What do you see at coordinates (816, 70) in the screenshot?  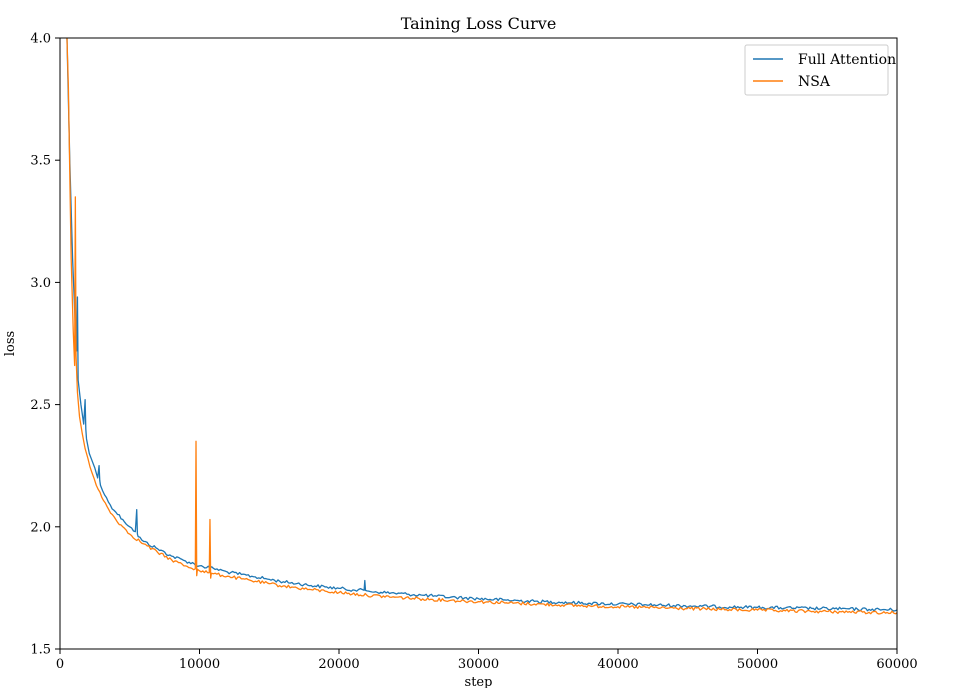 I see `legend-box` at bounding box center [816, 70].